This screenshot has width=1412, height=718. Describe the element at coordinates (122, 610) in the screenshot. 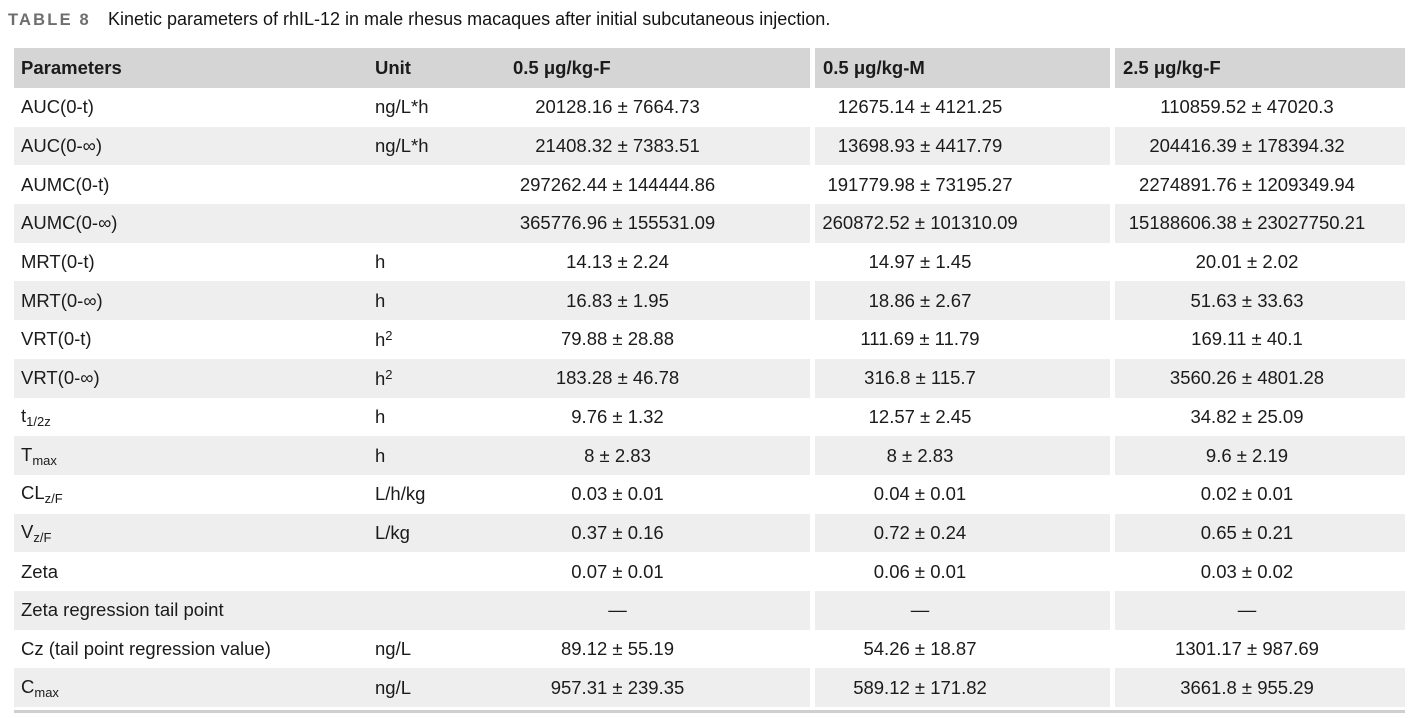

I see `label-text: Zeta regression tail point` at that location.